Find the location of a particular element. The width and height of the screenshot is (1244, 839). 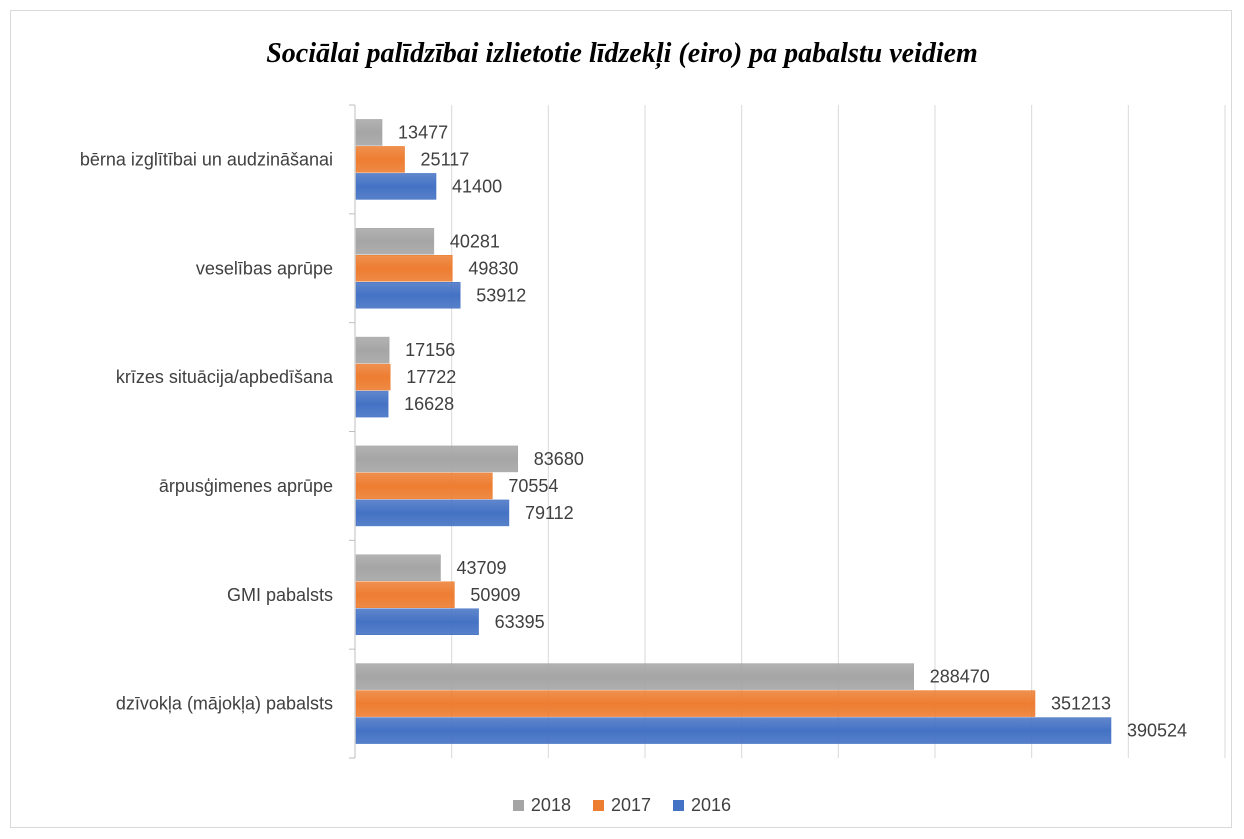

legend-item: 2017 is located at coordinates (622, 805).